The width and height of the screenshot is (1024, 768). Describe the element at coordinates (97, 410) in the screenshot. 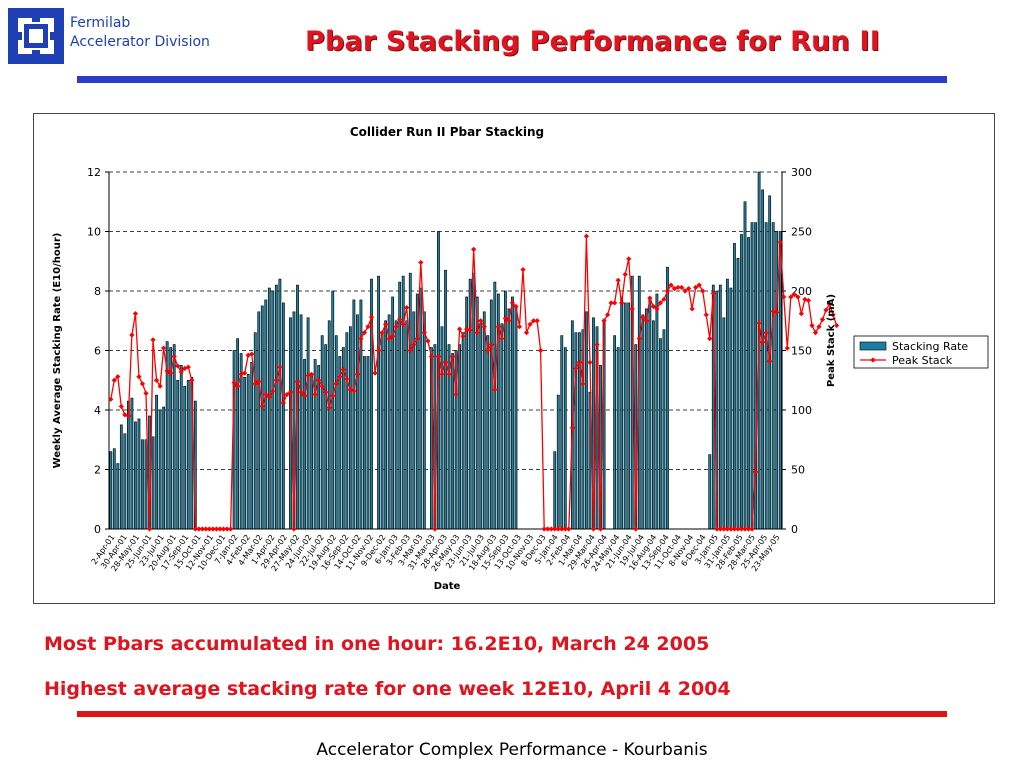

I see `y-tick-label: 4` at that location.